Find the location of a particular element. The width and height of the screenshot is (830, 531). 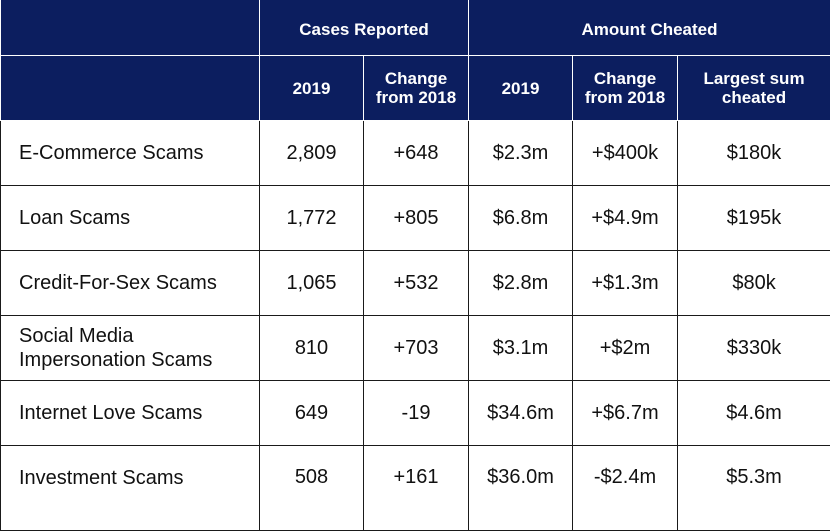

cell-cases-change: +703 is located at coordinates (416, 348).